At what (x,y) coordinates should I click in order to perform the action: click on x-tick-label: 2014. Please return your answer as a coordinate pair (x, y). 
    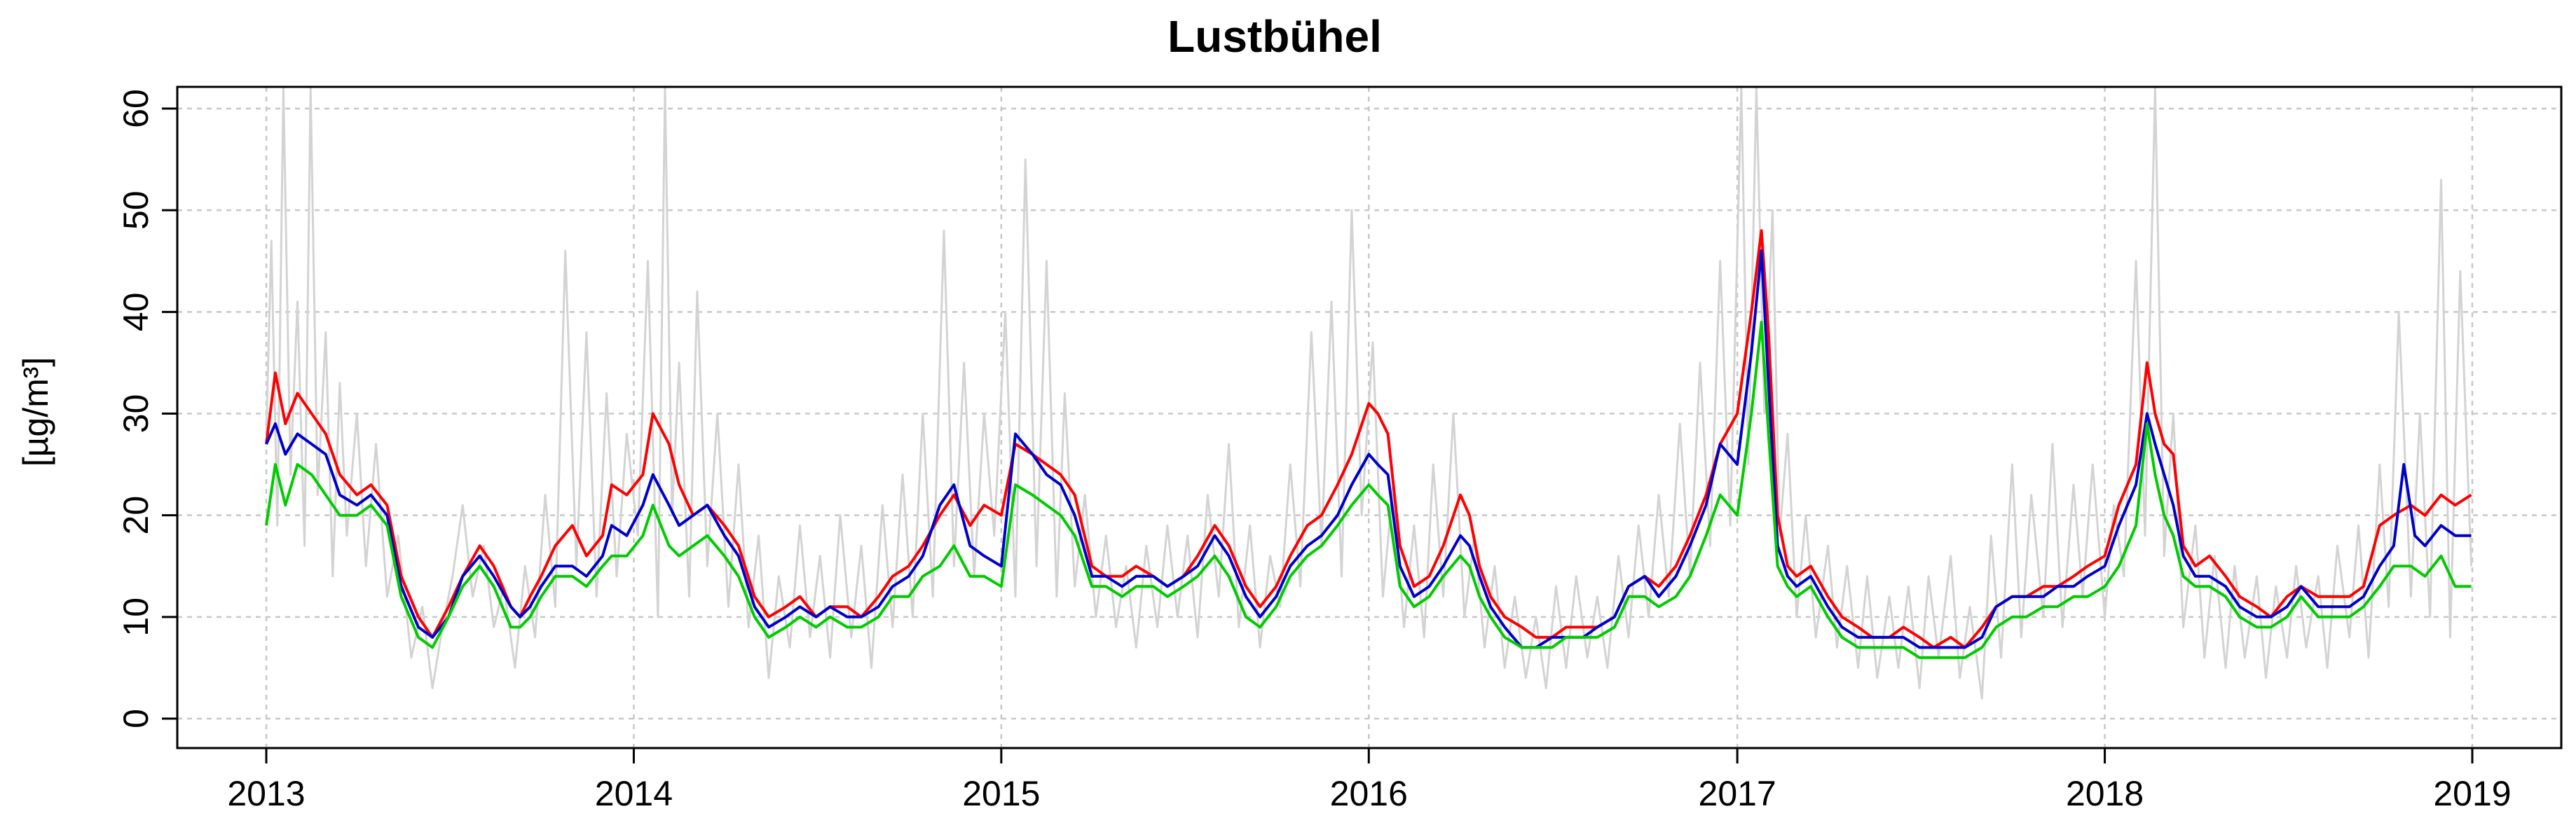
    Looking at the image, I should click on (634, 793).